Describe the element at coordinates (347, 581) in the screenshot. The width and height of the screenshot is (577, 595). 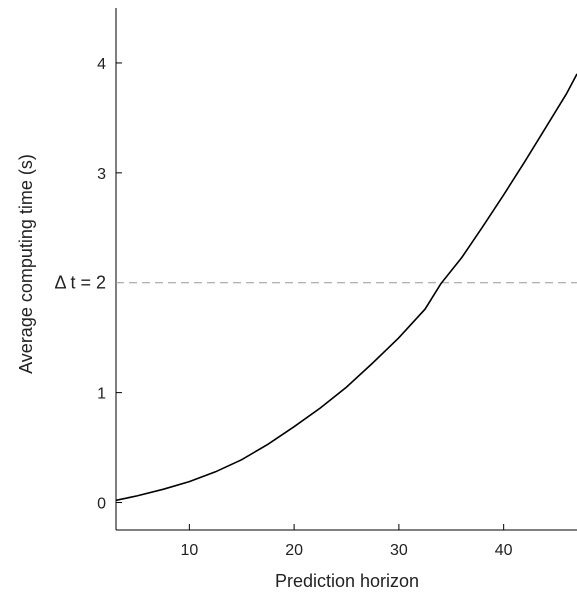
I see `x-axis-label: Prediction horizon` at that location.